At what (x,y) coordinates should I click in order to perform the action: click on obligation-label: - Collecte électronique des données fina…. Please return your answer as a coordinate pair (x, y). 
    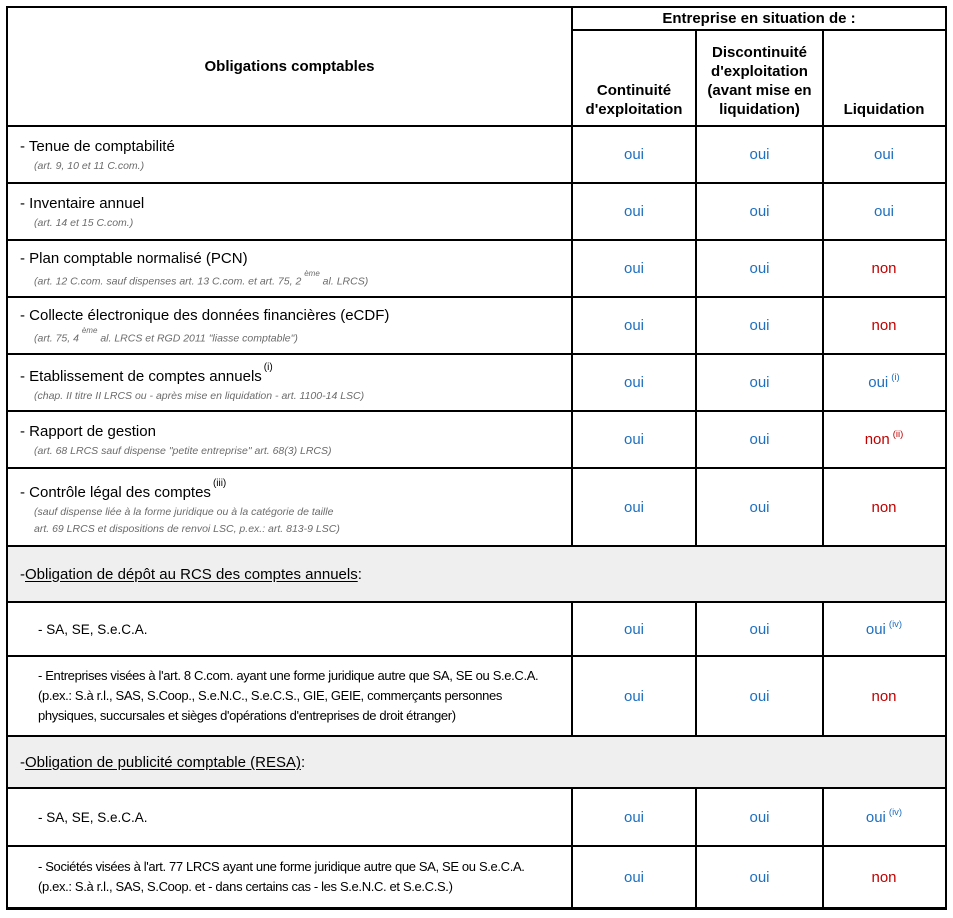
    Looking at the image, I should click on (290, 325).